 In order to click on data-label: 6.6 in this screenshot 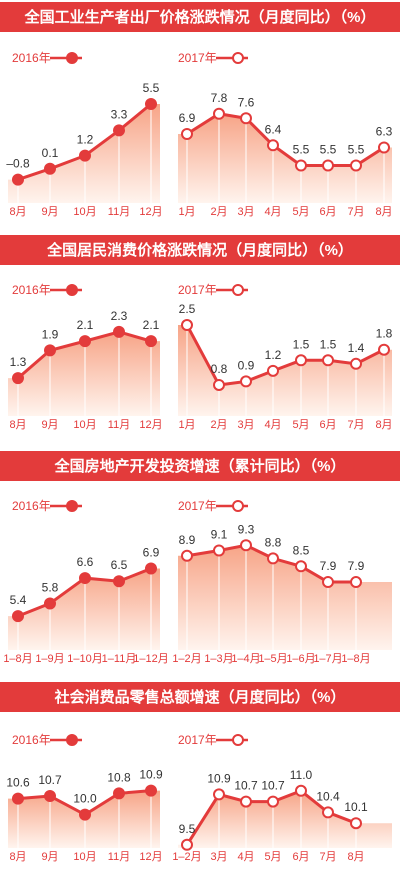, I will do `click(85, 562)`.